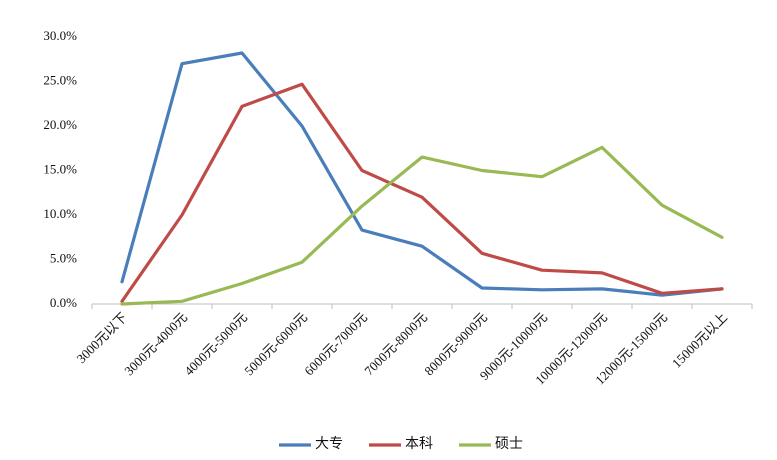  What do you see at coordinates (60, 124) in the screenshot?
I see `y-tick-label: 20.0%` at bounding box center [60, 124].